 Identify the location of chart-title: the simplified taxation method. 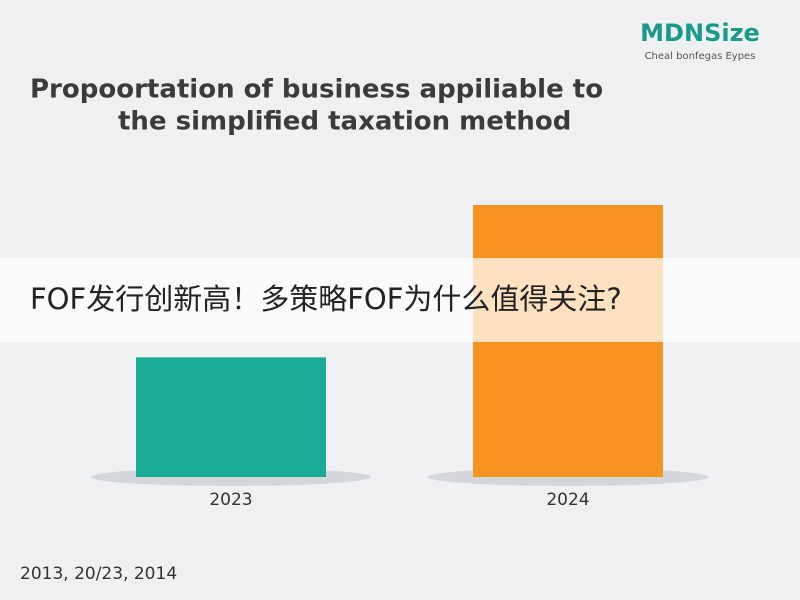
(344, 122).